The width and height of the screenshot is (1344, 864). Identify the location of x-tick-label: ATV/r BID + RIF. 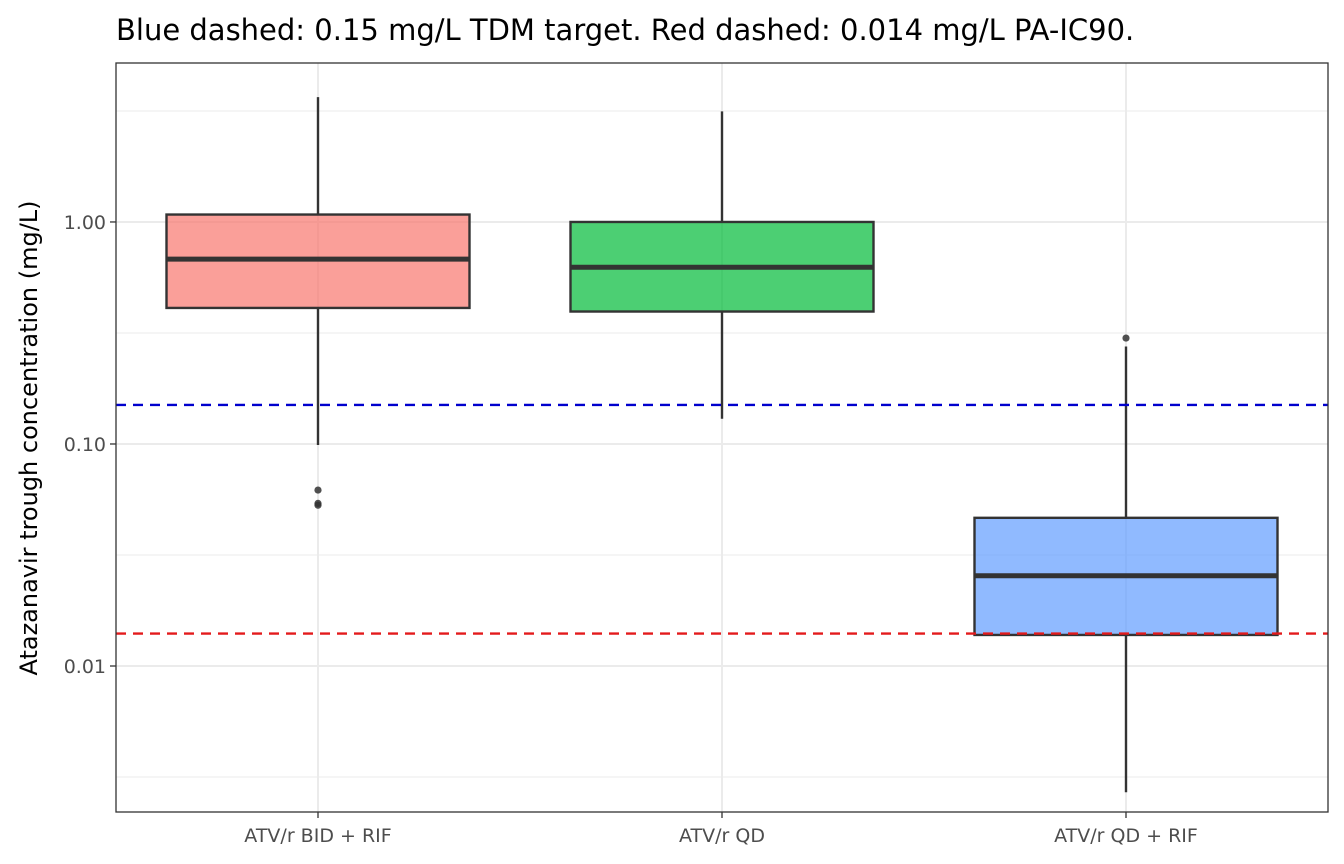
(317, 836).